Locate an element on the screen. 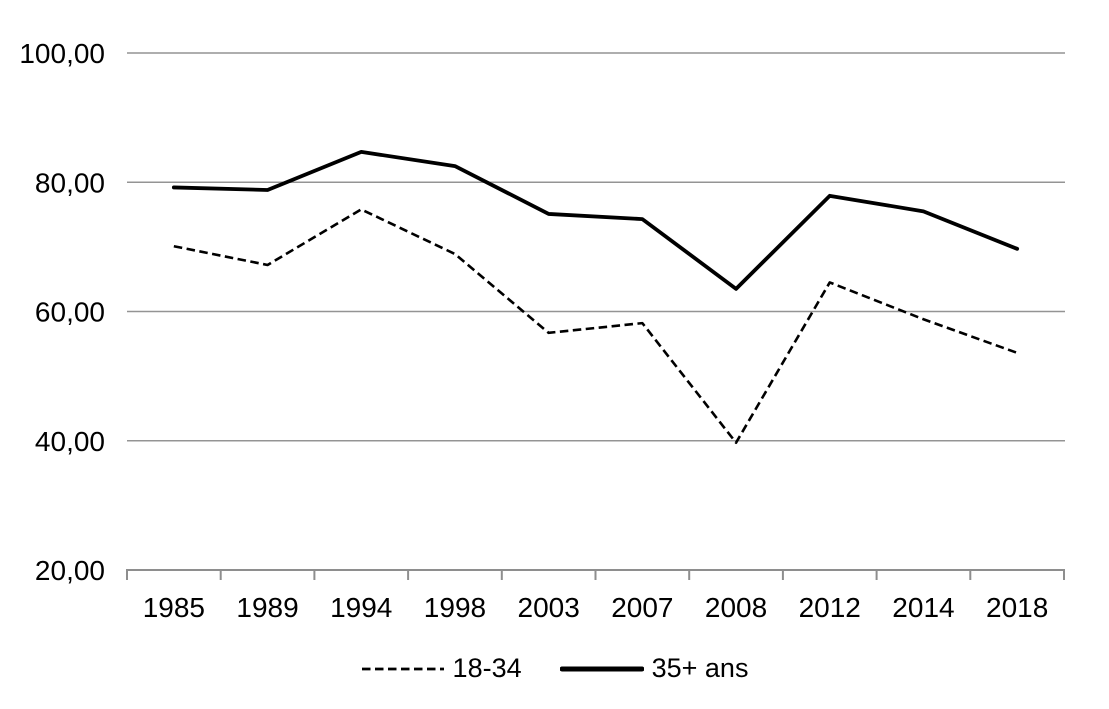 The image size is (1109, 709). y-tick-label: 40,00 is located at coordinates (70, 441).